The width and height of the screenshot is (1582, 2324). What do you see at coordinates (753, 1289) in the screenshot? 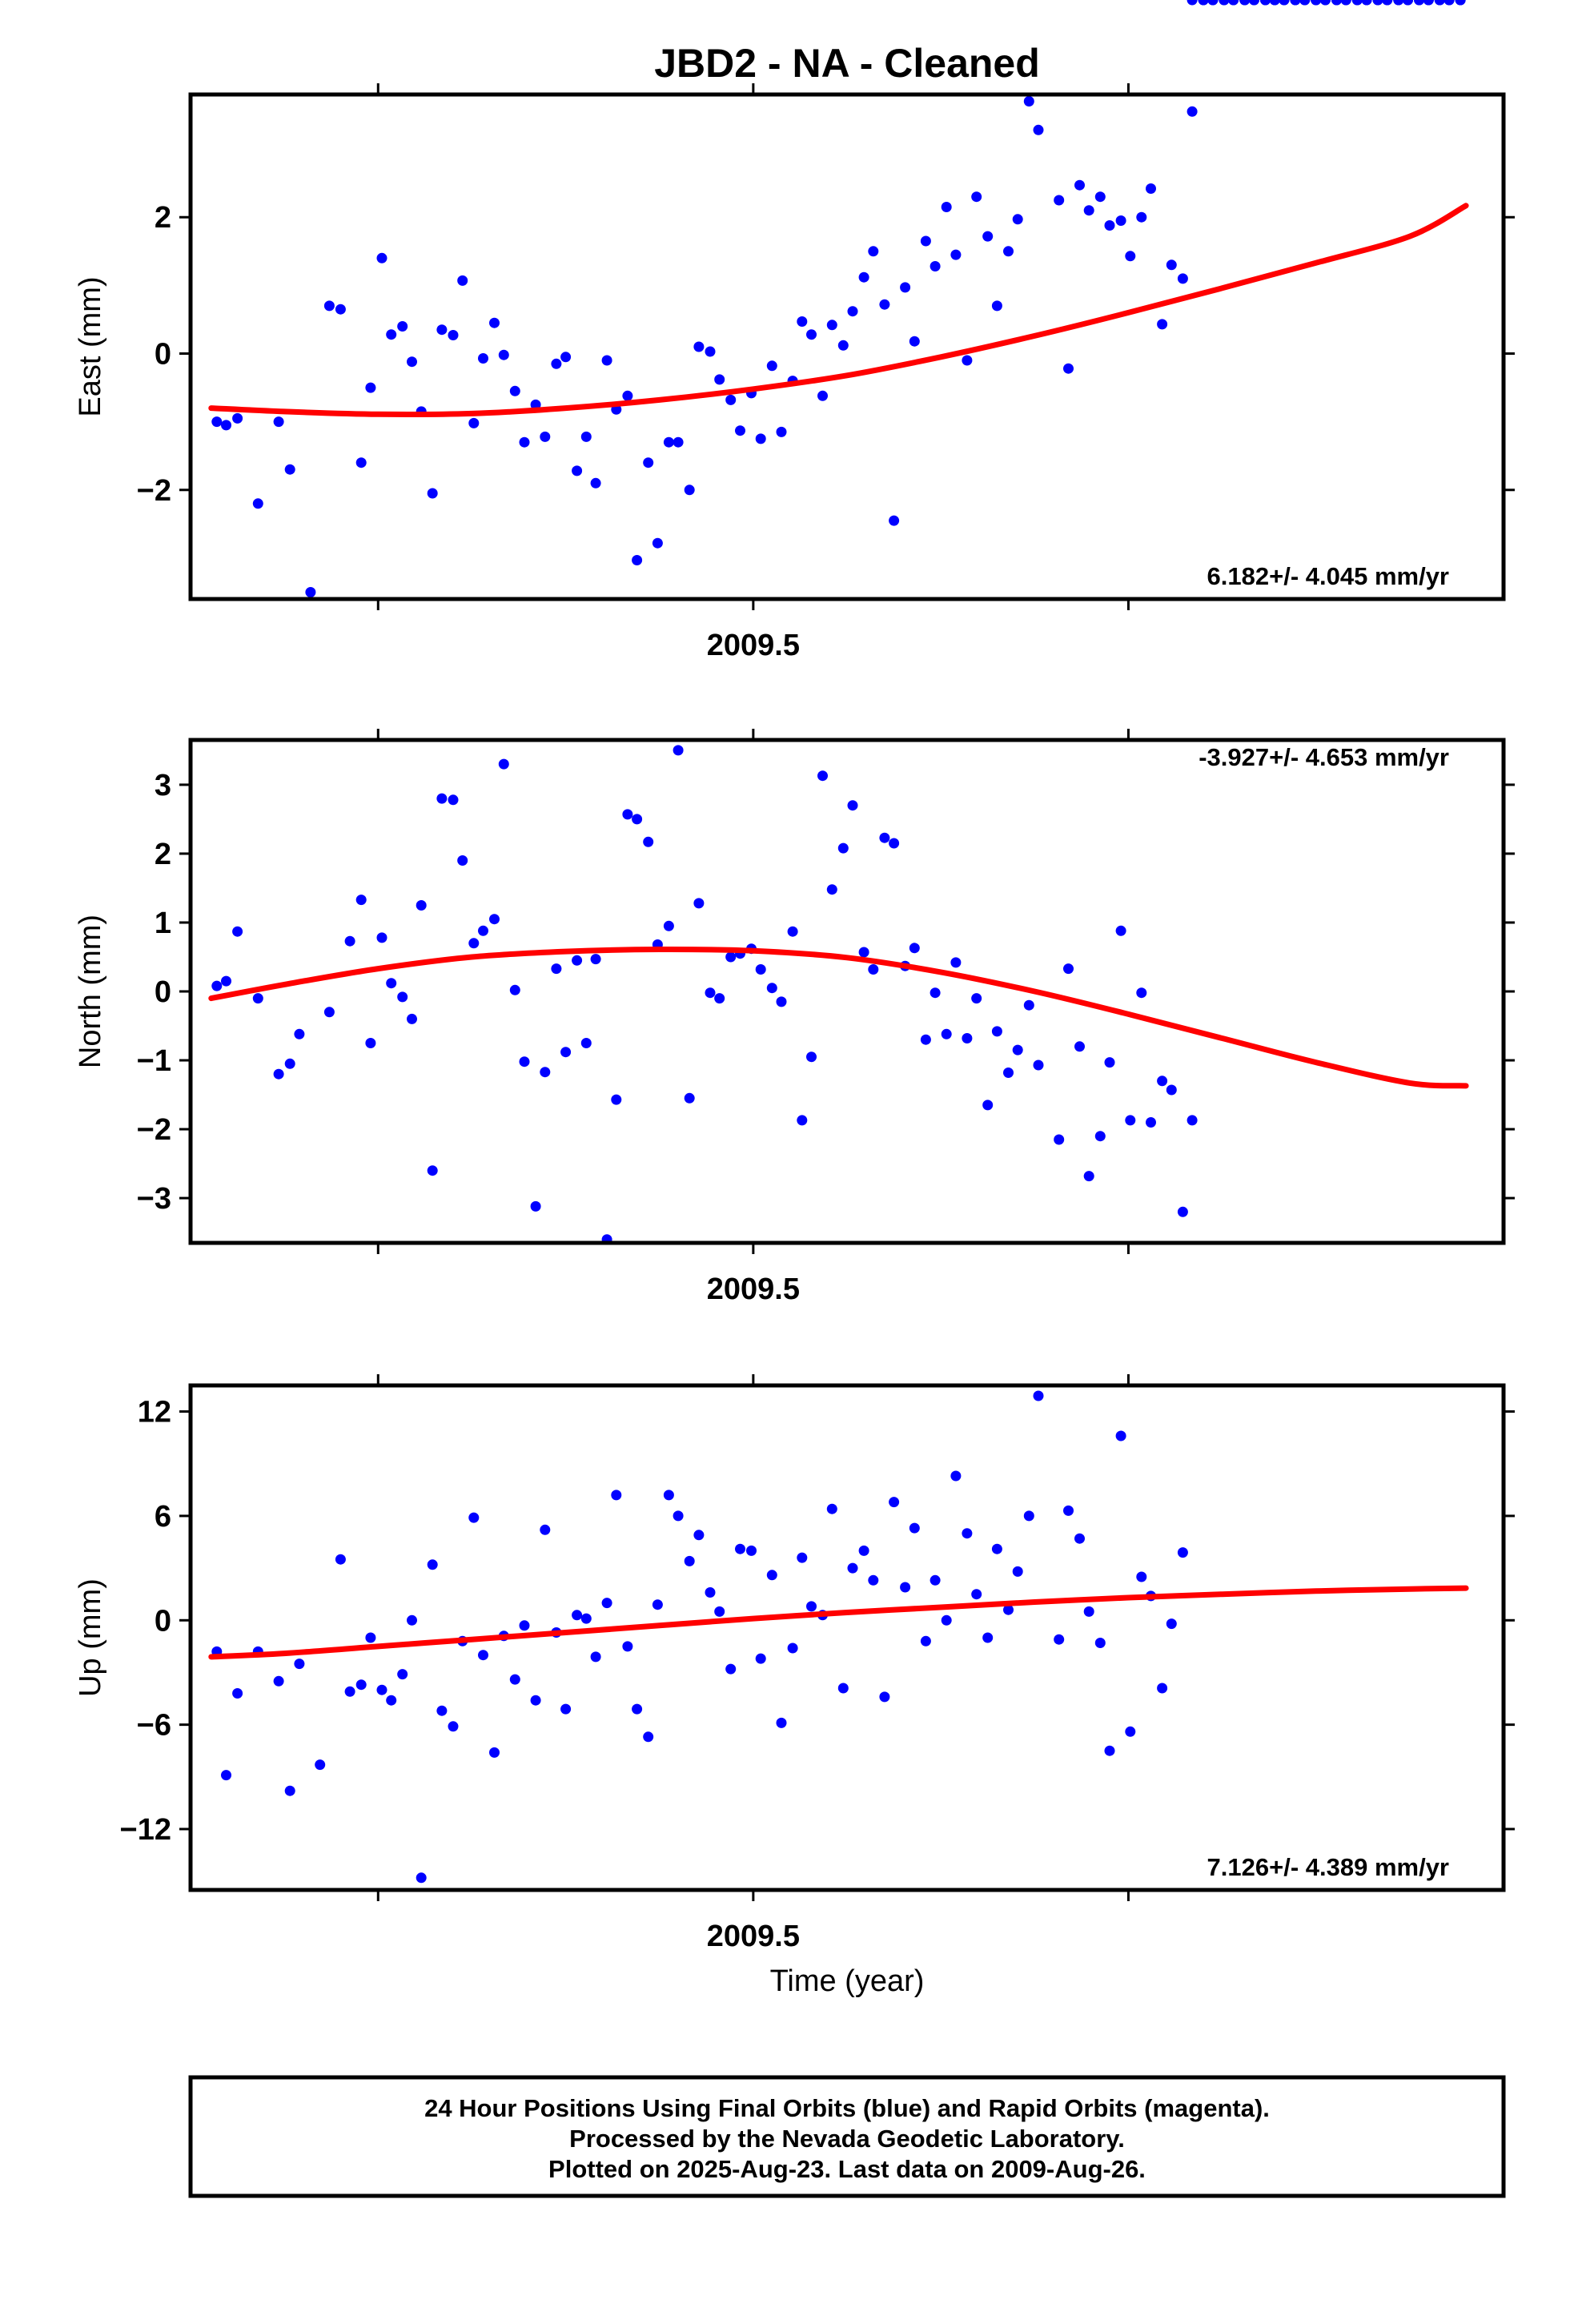
I see `x-tick-label: 2009.5` at bounding box center [753, 1289].